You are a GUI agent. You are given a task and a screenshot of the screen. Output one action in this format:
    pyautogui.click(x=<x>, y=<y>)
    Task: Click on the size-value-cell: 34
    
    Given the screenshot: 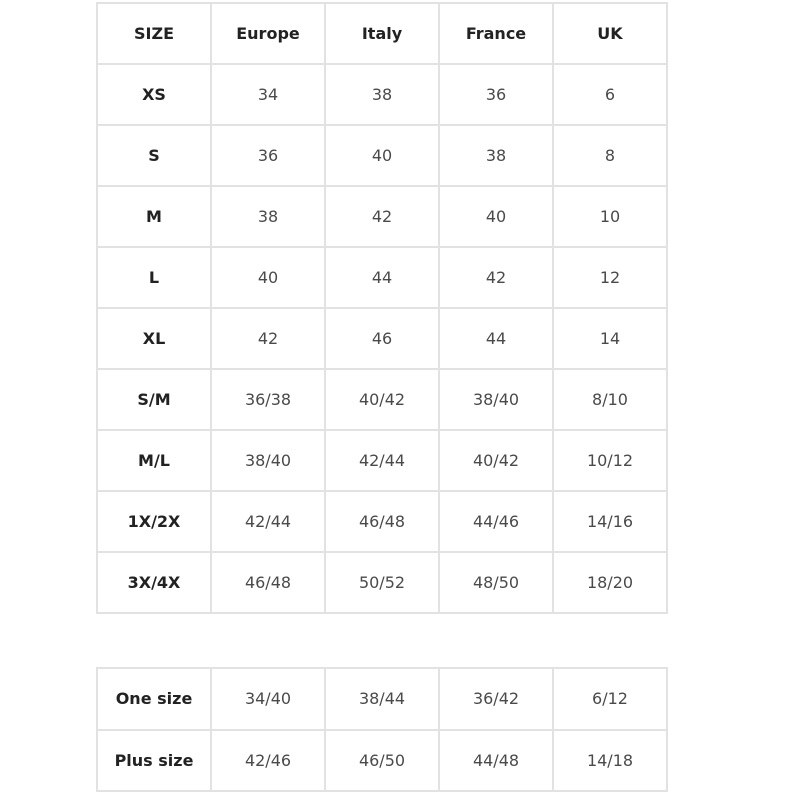 What is the action you would take?
    pyautogui.click(x=268, y=94)
    